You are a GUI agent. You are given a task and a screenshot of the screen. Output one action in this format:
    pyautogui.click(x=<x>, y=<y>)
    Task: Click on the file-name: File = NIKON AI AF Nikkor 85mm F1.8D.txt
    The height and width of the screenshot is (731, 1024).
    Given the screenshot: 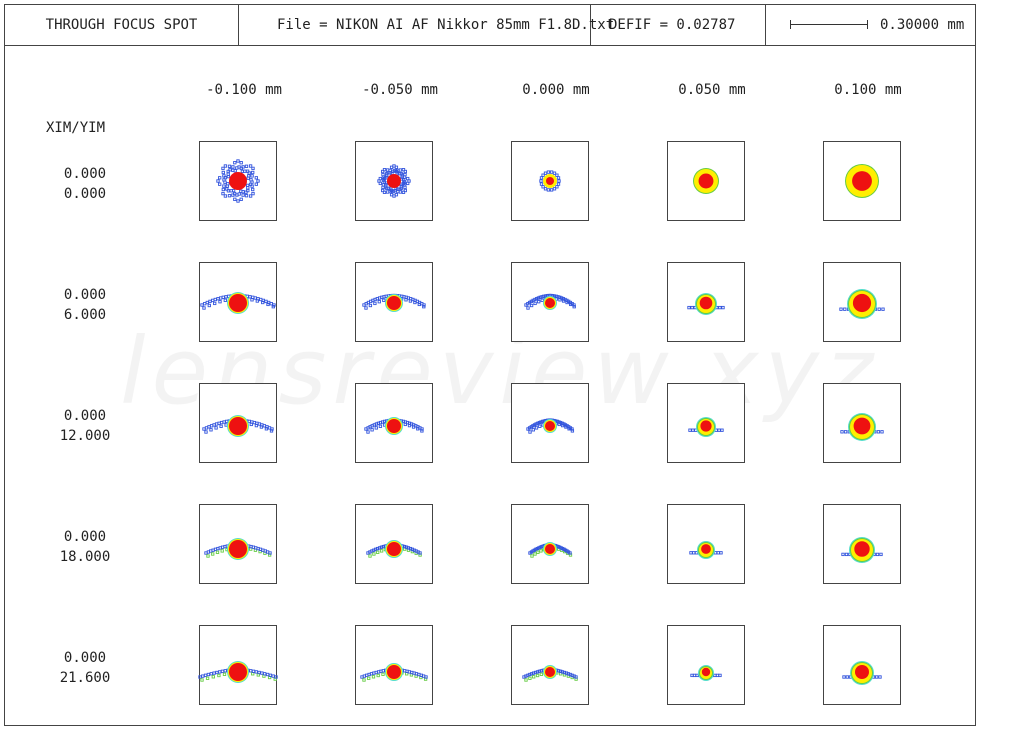 What is the action you would take?
    pyautogui.click(x=426, y=25)
    